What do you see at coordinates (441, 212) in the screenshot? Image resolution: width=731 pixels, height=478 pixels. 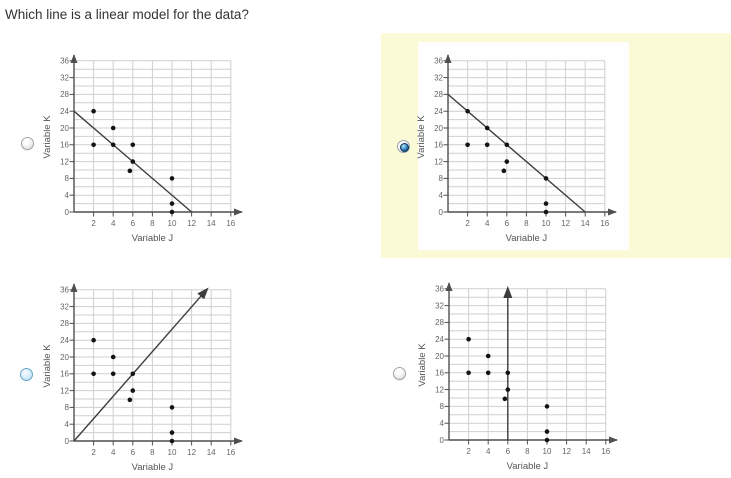 I see `svg-text: 0` at bounding box center [441, 212].